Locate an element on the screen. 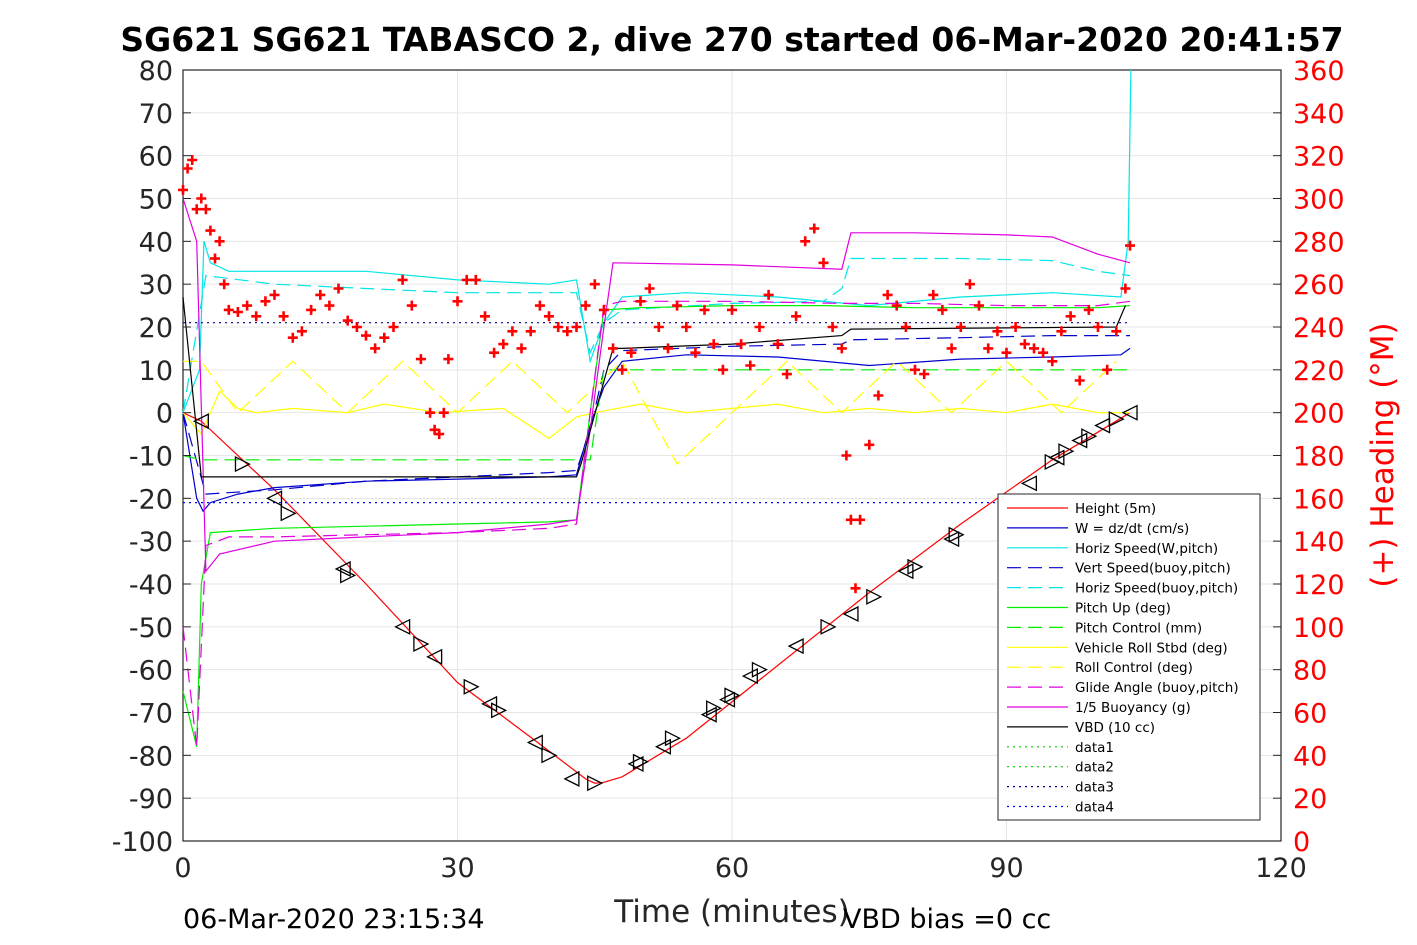  legend-entry: Horiz Speed(W,pitch) is located at coordinates (1146, 549).